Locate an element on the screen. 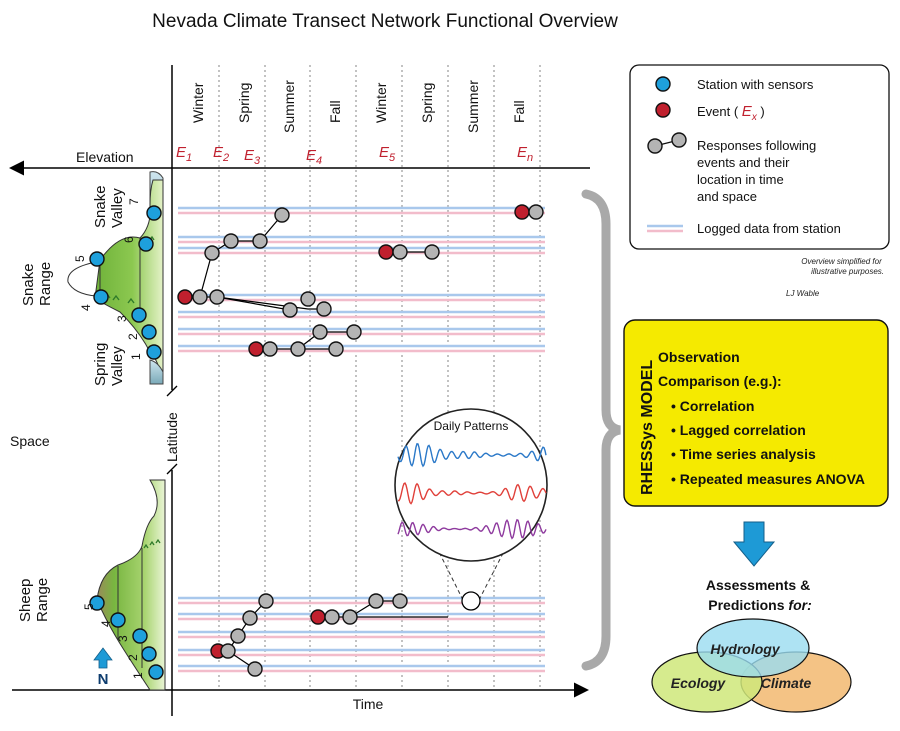  snake-valley-label: SnakeValley is located at coordinates (109, 206).